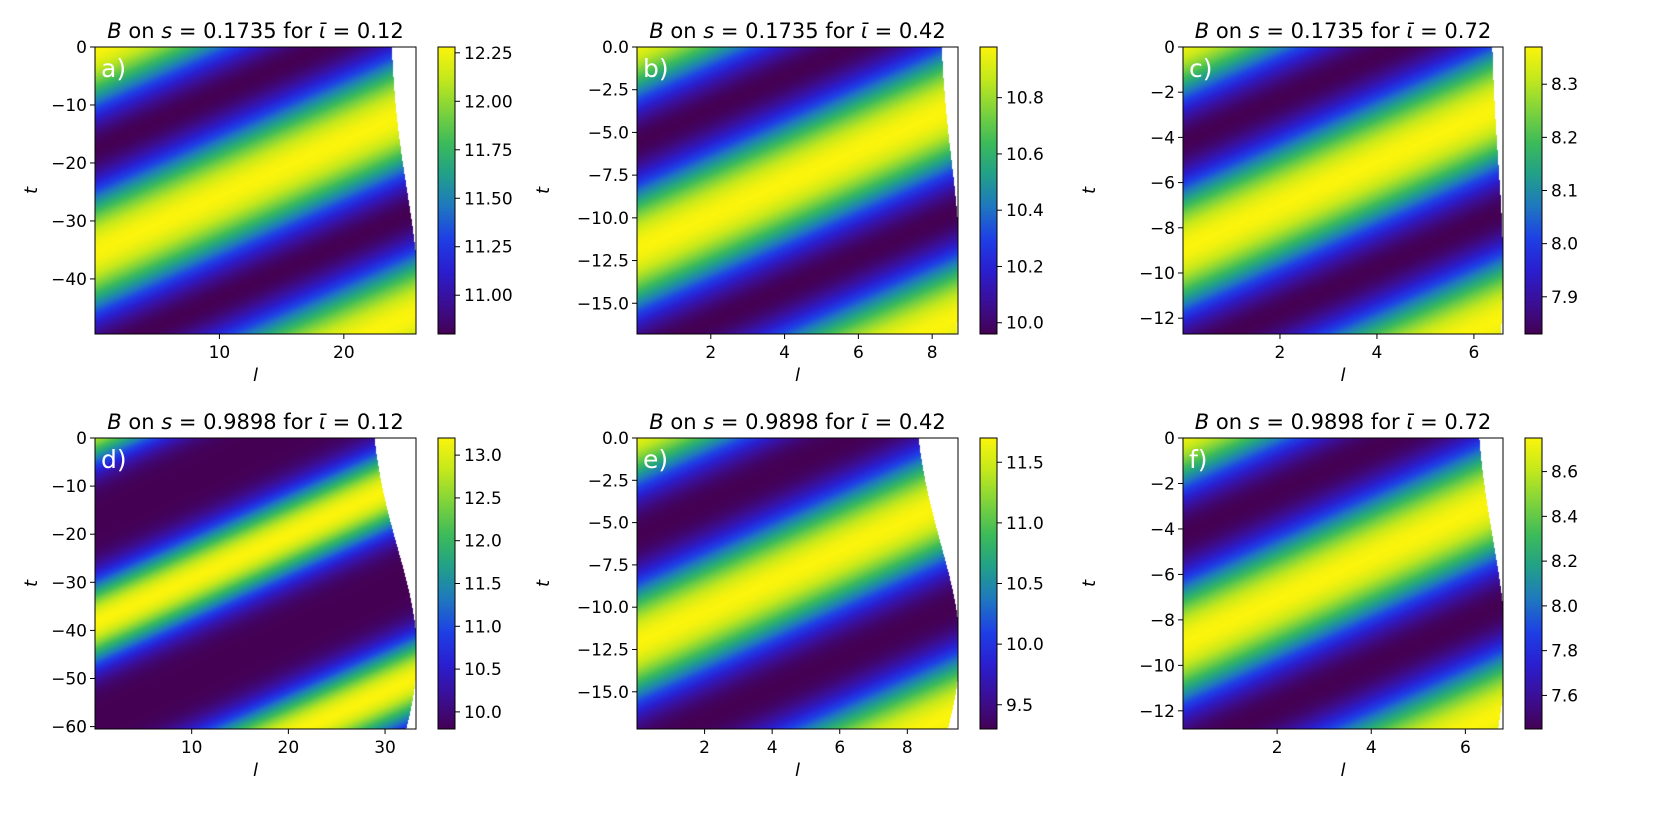 The width and height of the screenshot is (1661, 830). I want to click on chart-title: B on s = 0.9898 for ῑ = 0.42, so click(797, 422).